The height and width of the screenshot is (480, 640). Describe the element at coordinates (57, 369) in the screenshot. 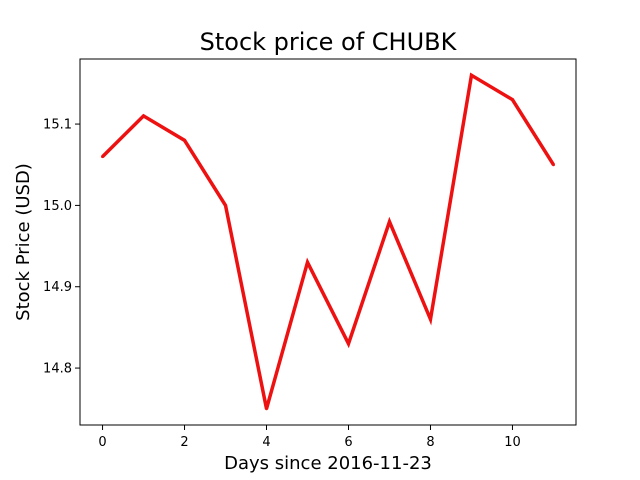

I see `y-tick-label: 14.8` at that location.